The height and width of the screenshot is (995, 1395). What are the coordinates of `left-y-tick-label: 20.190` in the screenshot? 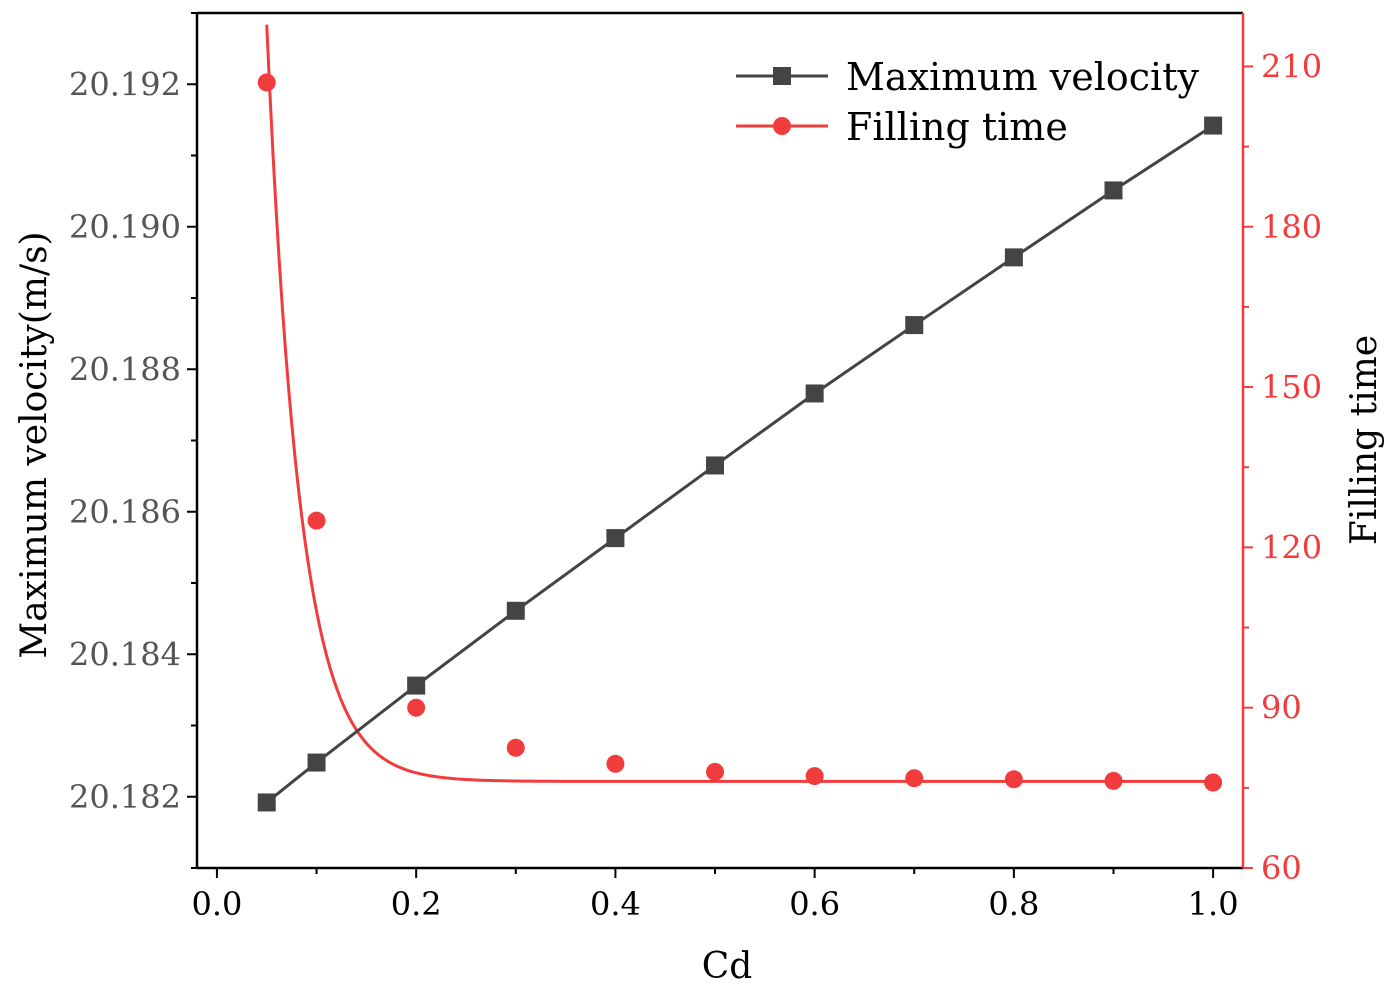 It's located at (125, 227).